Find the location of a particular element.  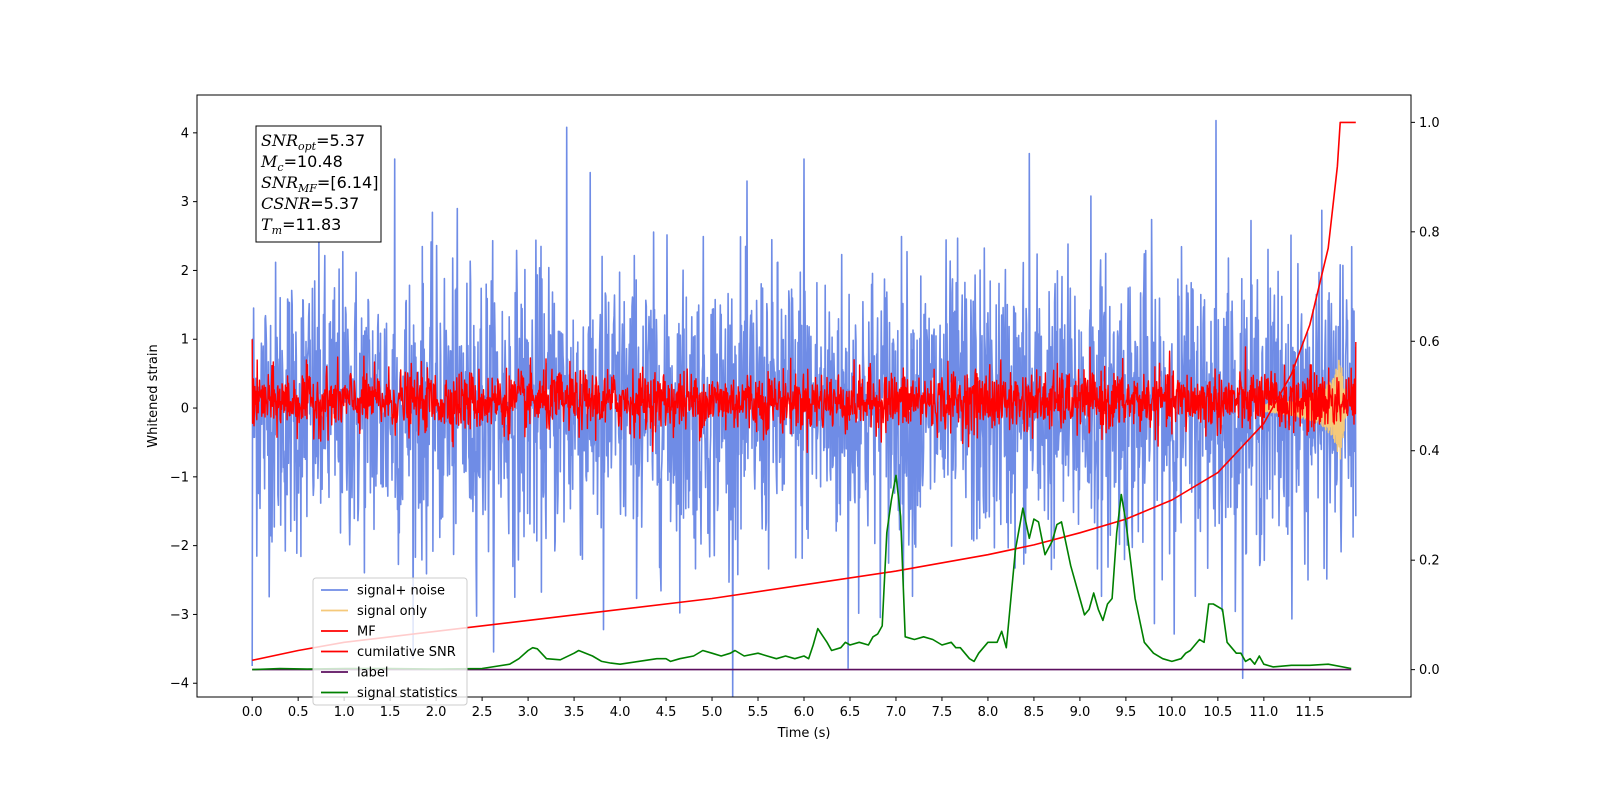

x-tick-label: 2.0 is located at coordinates (436, 712).